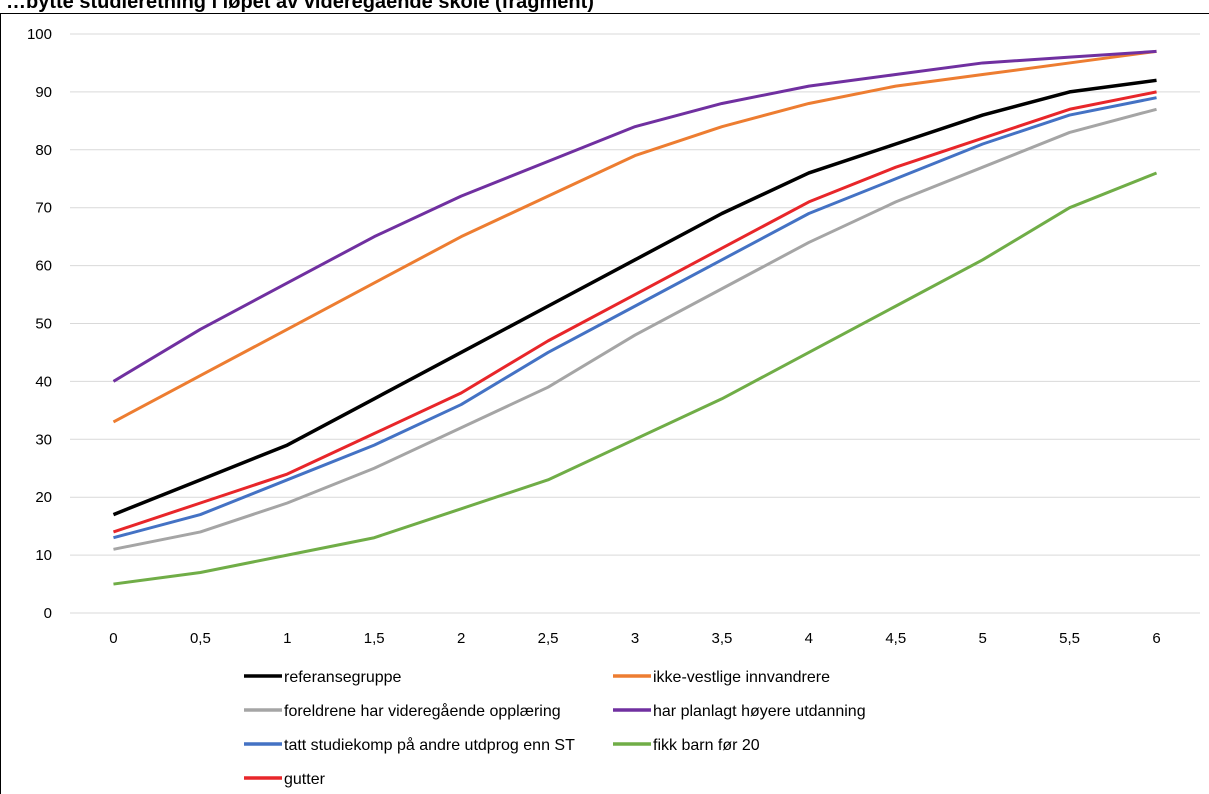 The image size is (1209, 794). Describe the element at coordinates (113, 638) in the screenshot. I see `x-tick-label: 0` at that location.